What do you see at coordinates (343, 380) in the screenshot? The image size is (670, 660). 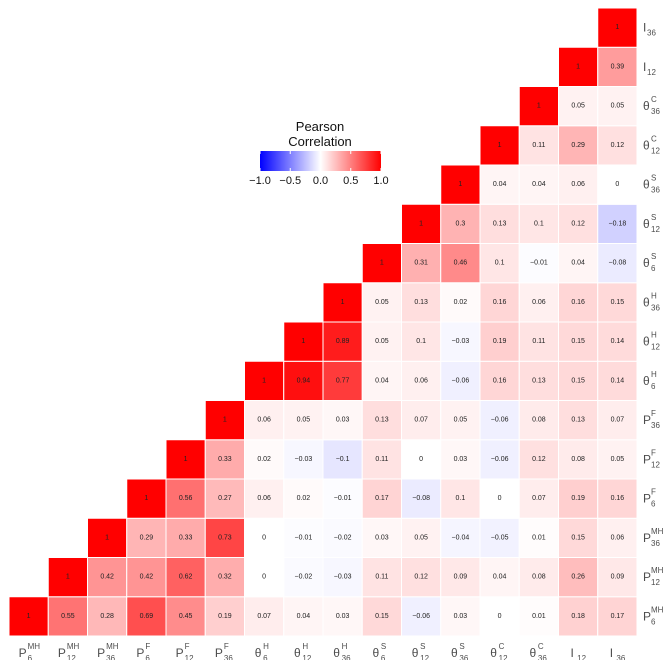 I see `cell-value-label: 0.77` at bounding box center [343, 380].